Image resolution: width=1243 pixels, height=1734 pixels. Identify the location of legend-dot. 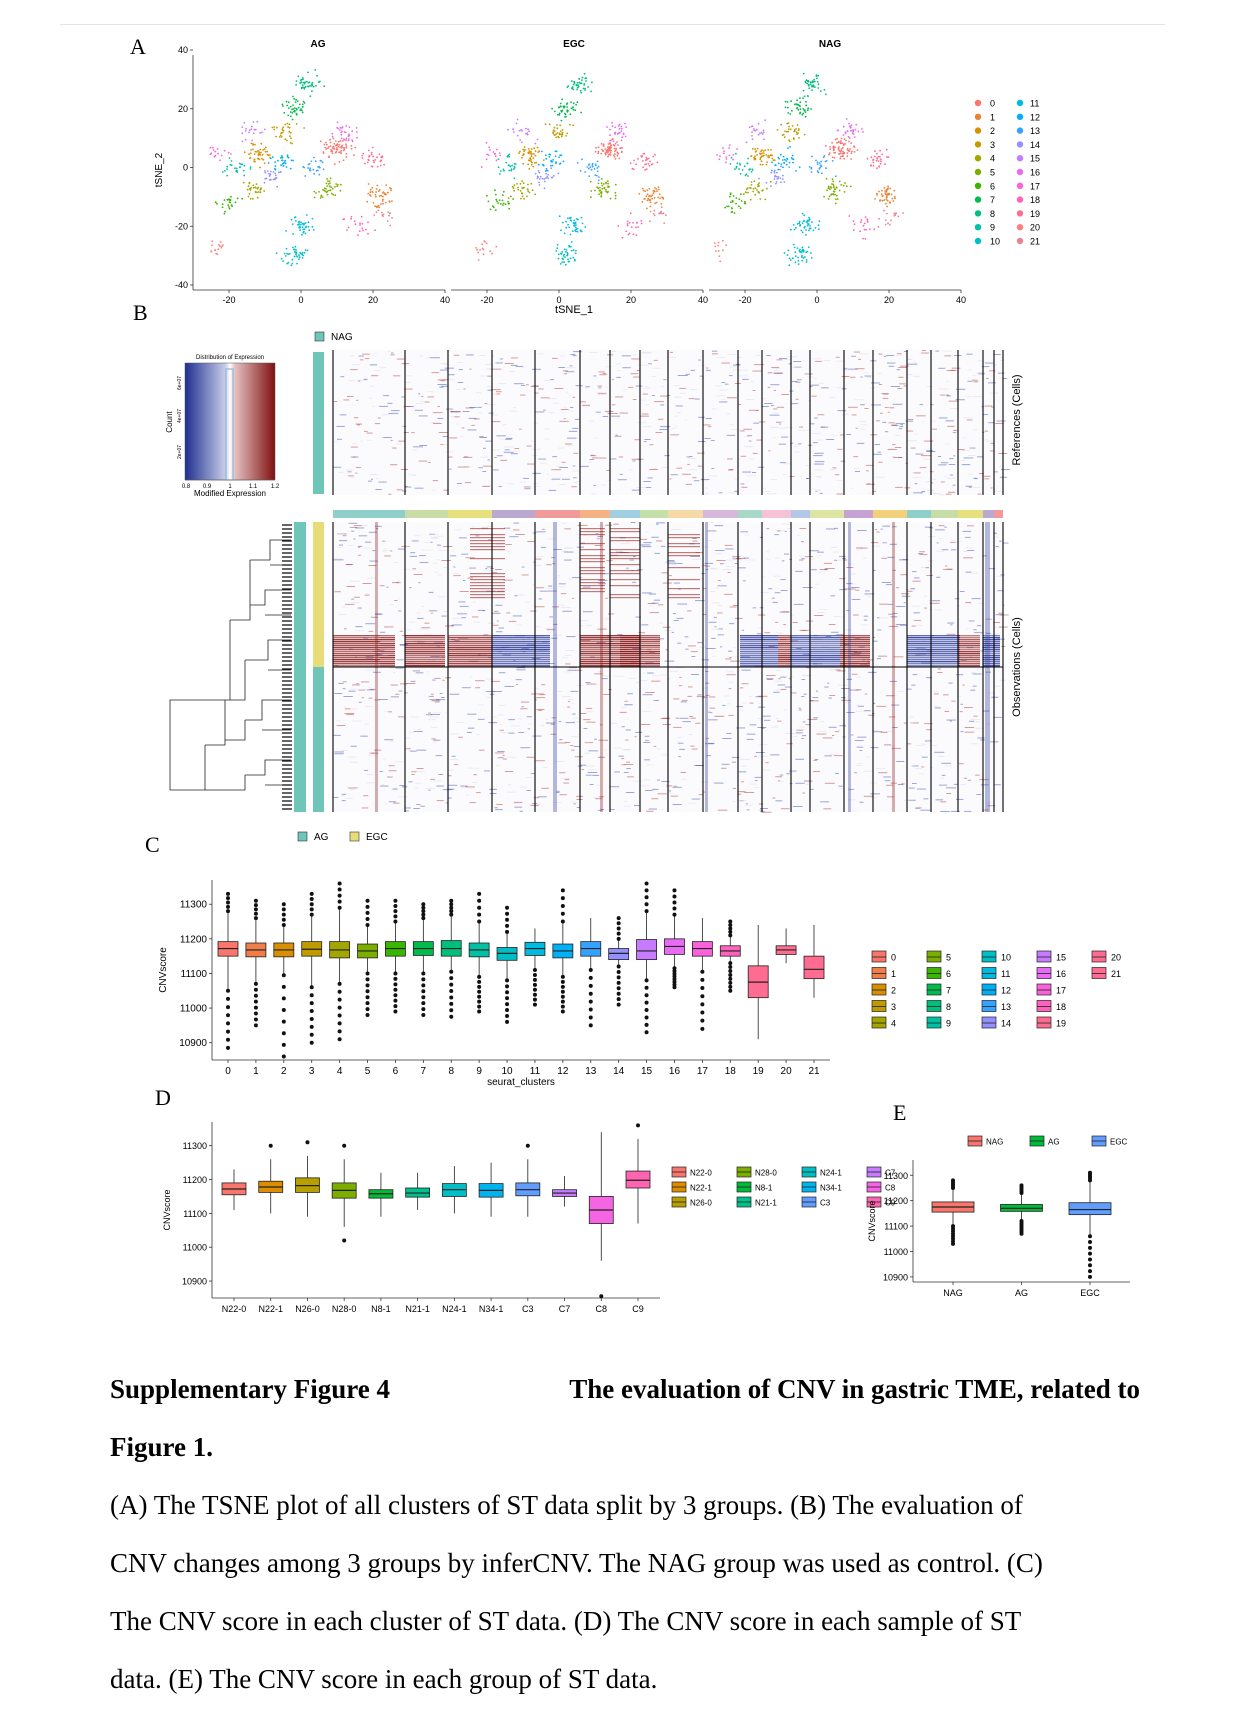
(1020, 158).